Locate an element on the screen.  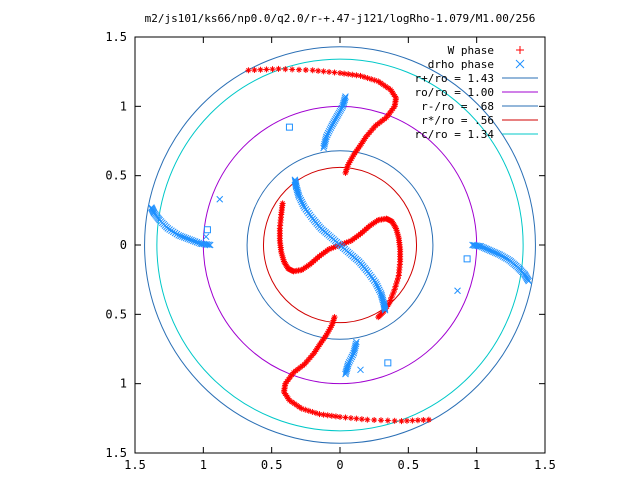
y-tick-label-4: 0.5 is located at coordinates (116, 314).